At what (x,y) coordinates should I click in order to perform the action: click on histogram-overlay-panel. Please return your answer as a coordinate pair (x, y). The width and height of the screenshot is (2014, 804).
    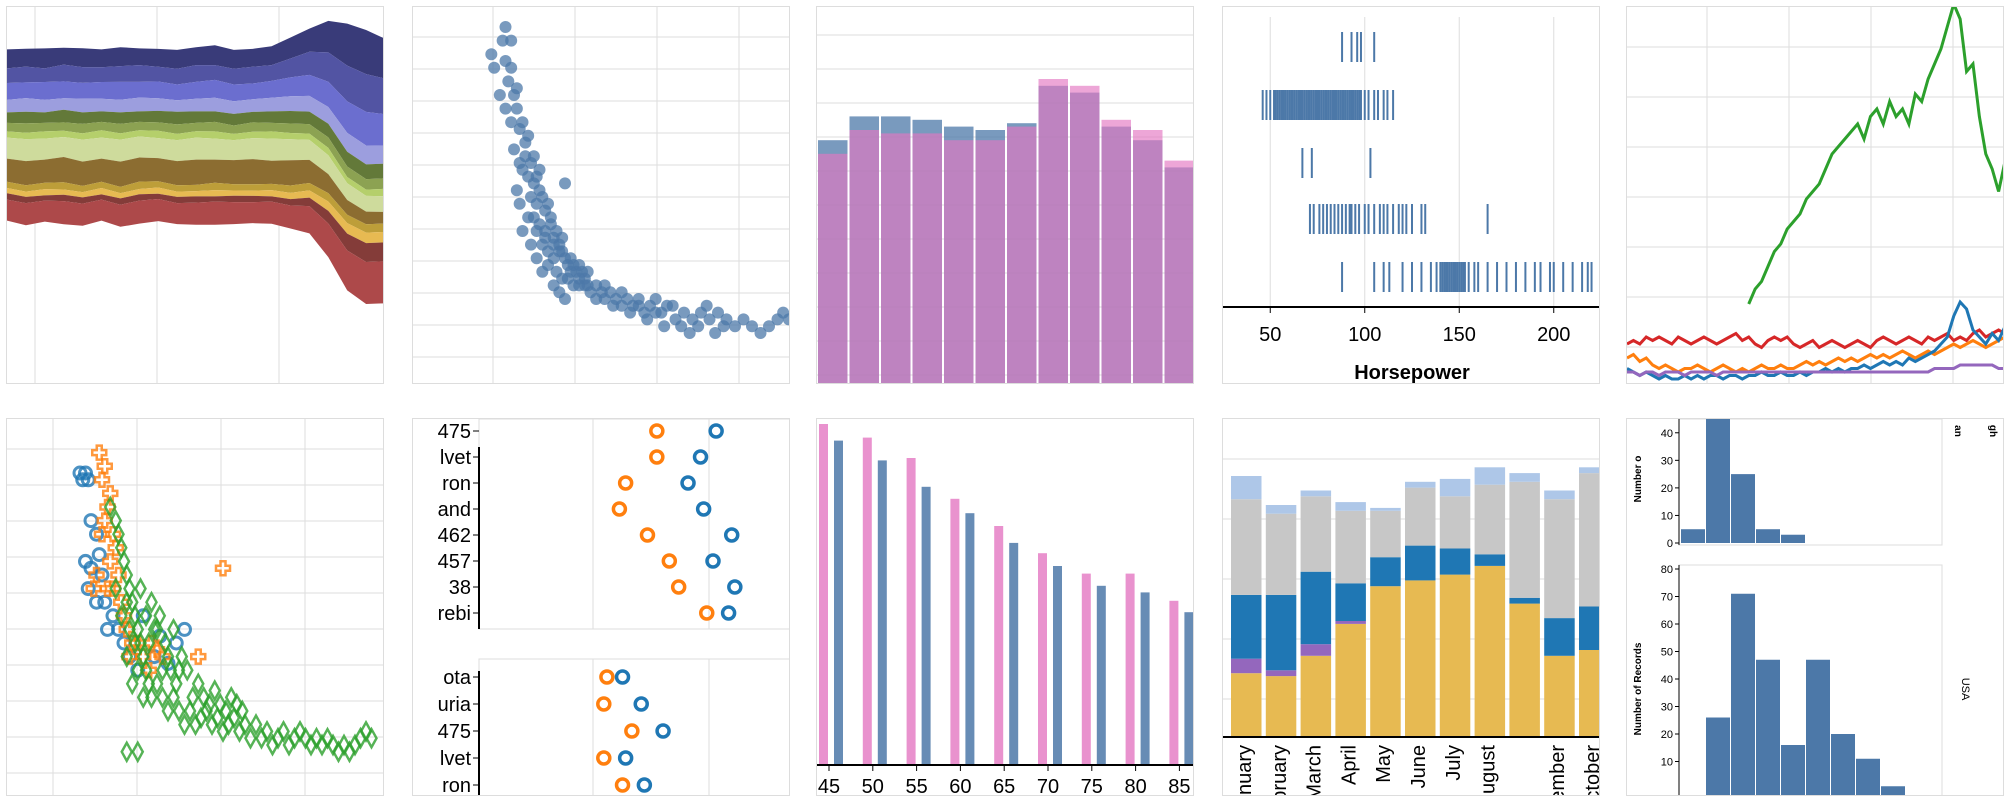
    Looking at the image, I should click on (1005, 195).